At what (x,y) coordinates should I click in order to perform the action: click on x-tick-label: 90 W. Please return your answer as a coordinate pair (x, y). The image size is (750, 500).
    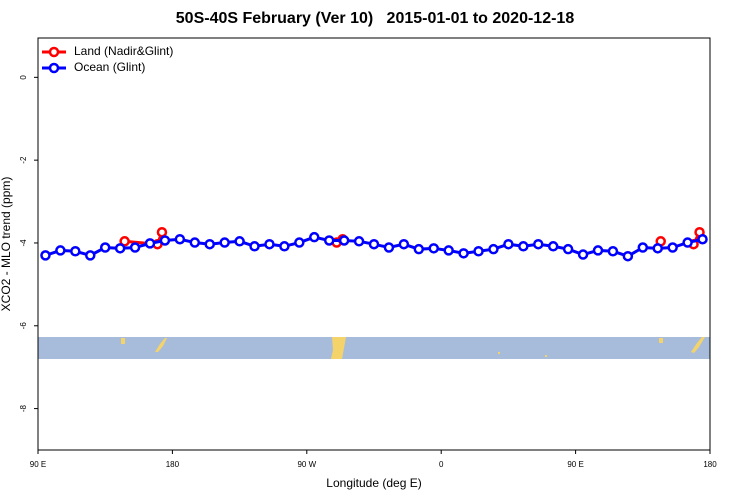
    Looking at the image, I should click on (306, 464).